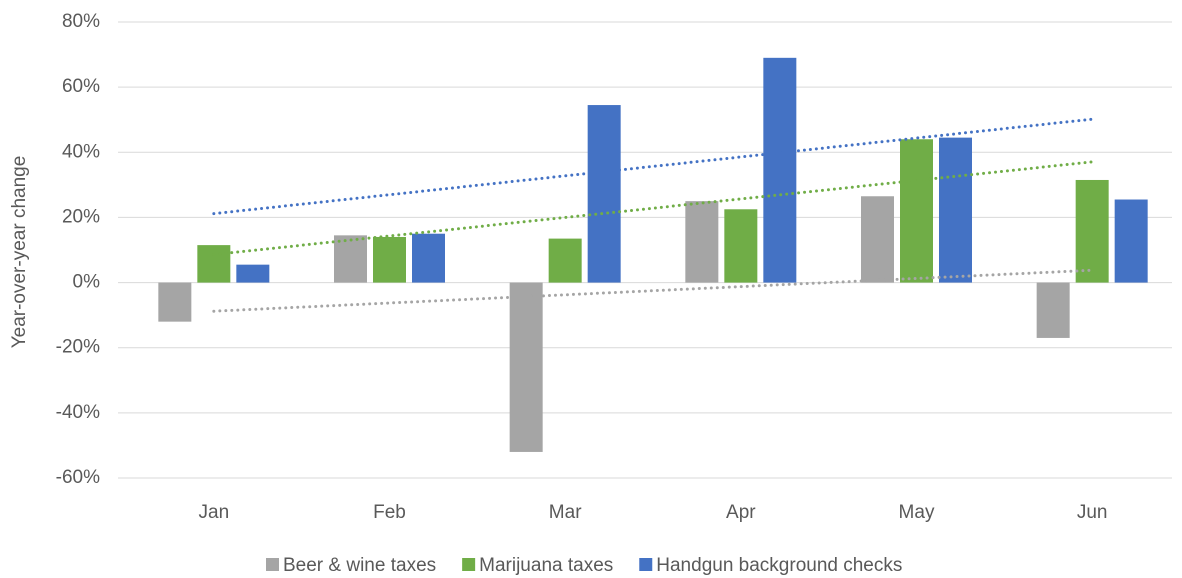  What do you see at coordinates (359, 565) in the screenshot?
I see `legend-label: Beer & wine taxes` at bounding box center [359, 565].